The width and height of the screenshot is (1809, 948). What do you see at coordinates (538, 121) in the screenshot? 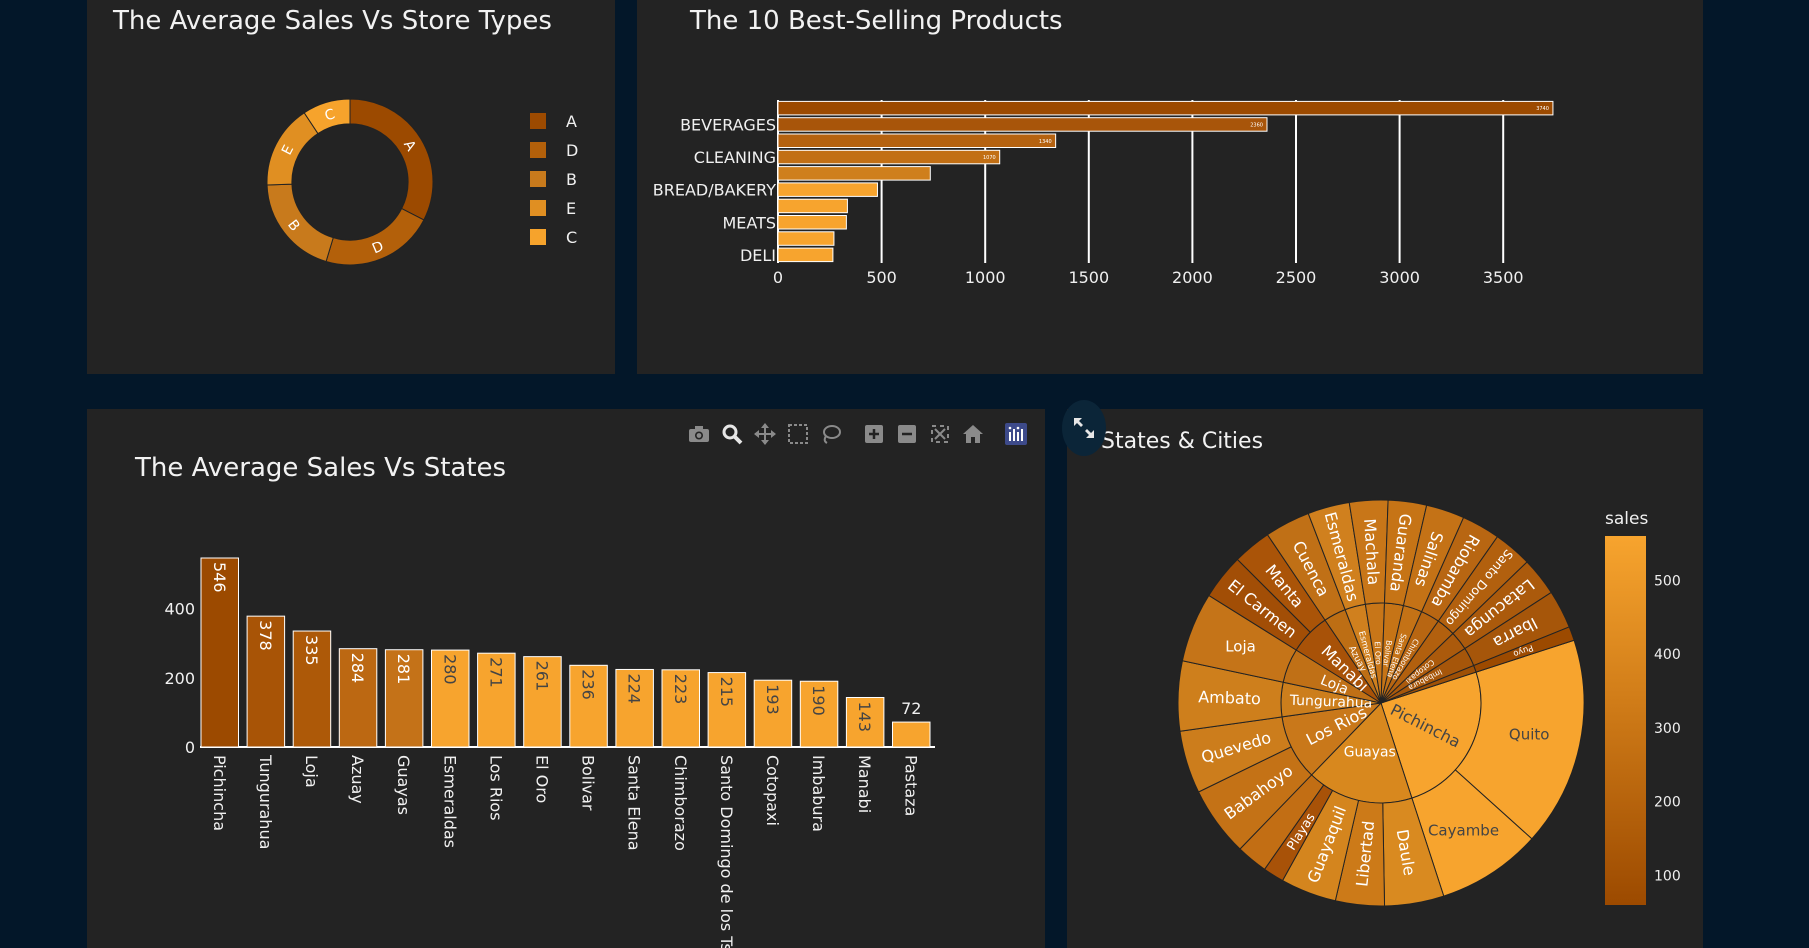
I see `legend-swatch-a` at bounding box center [538, 121].